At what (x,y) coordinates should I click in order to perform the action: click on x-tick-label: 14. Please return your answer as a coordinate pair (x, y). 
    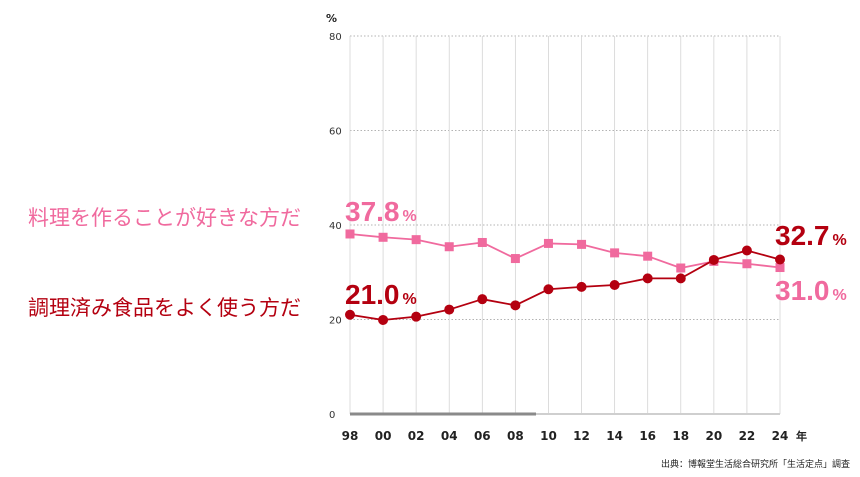
    Looking at the image, I should click on (614, 436).